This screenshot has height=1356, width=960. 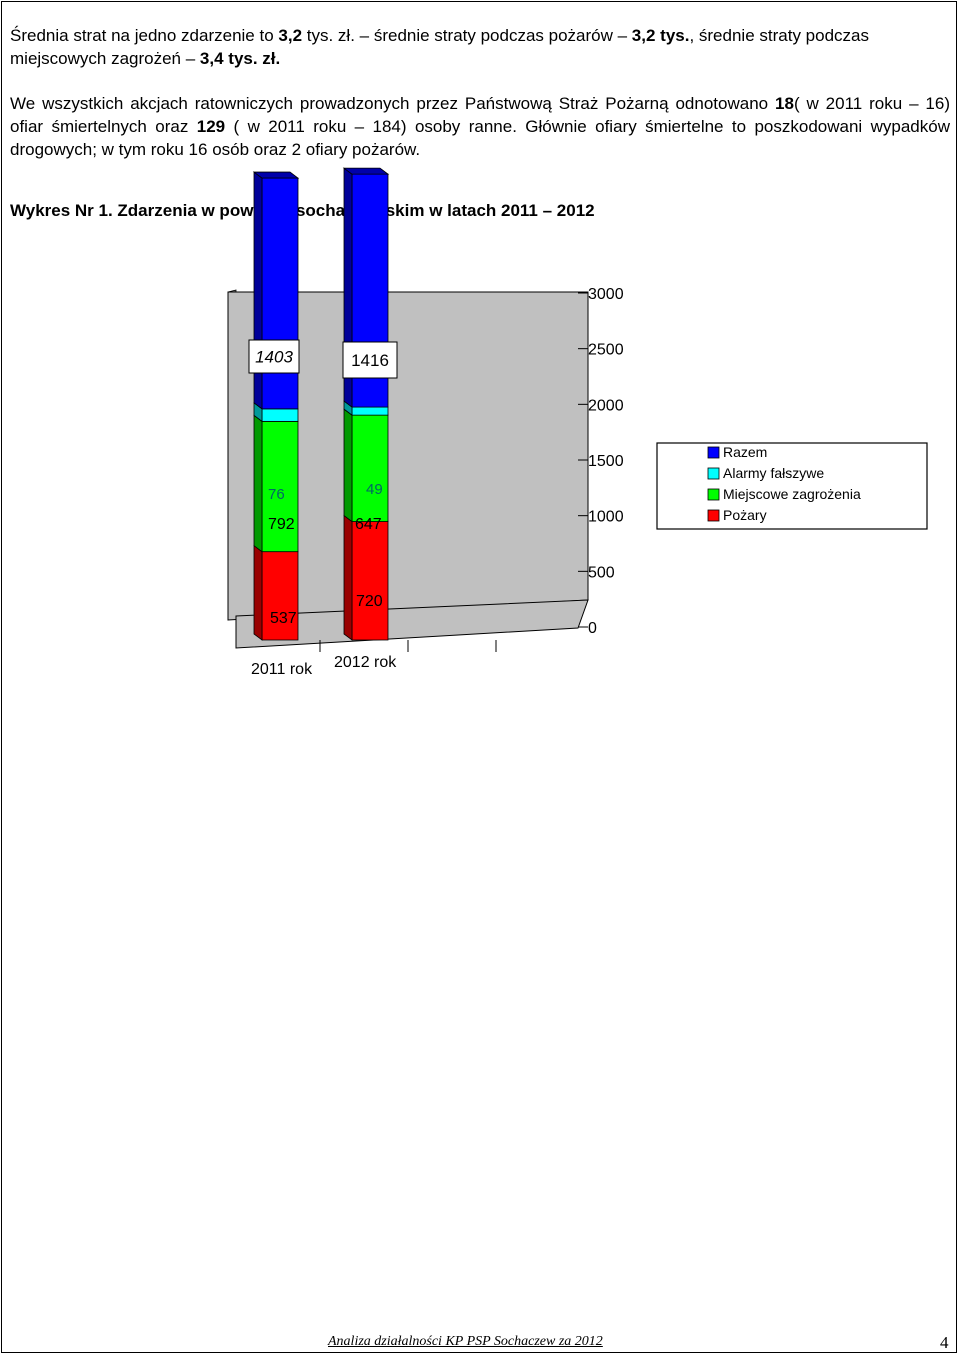 I want to click on total-label: 1416, so click(x=370, y=360).